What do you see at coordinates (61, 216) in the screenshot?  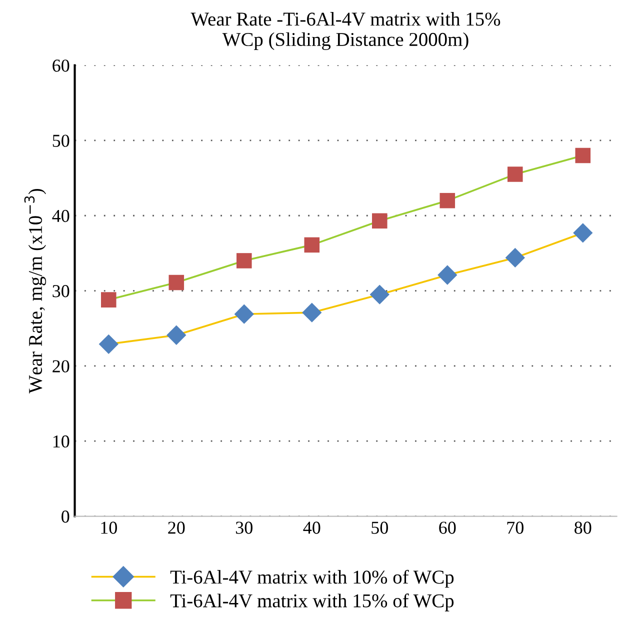 I see `y-tick-label: 40` at bounding box center [61, 216].